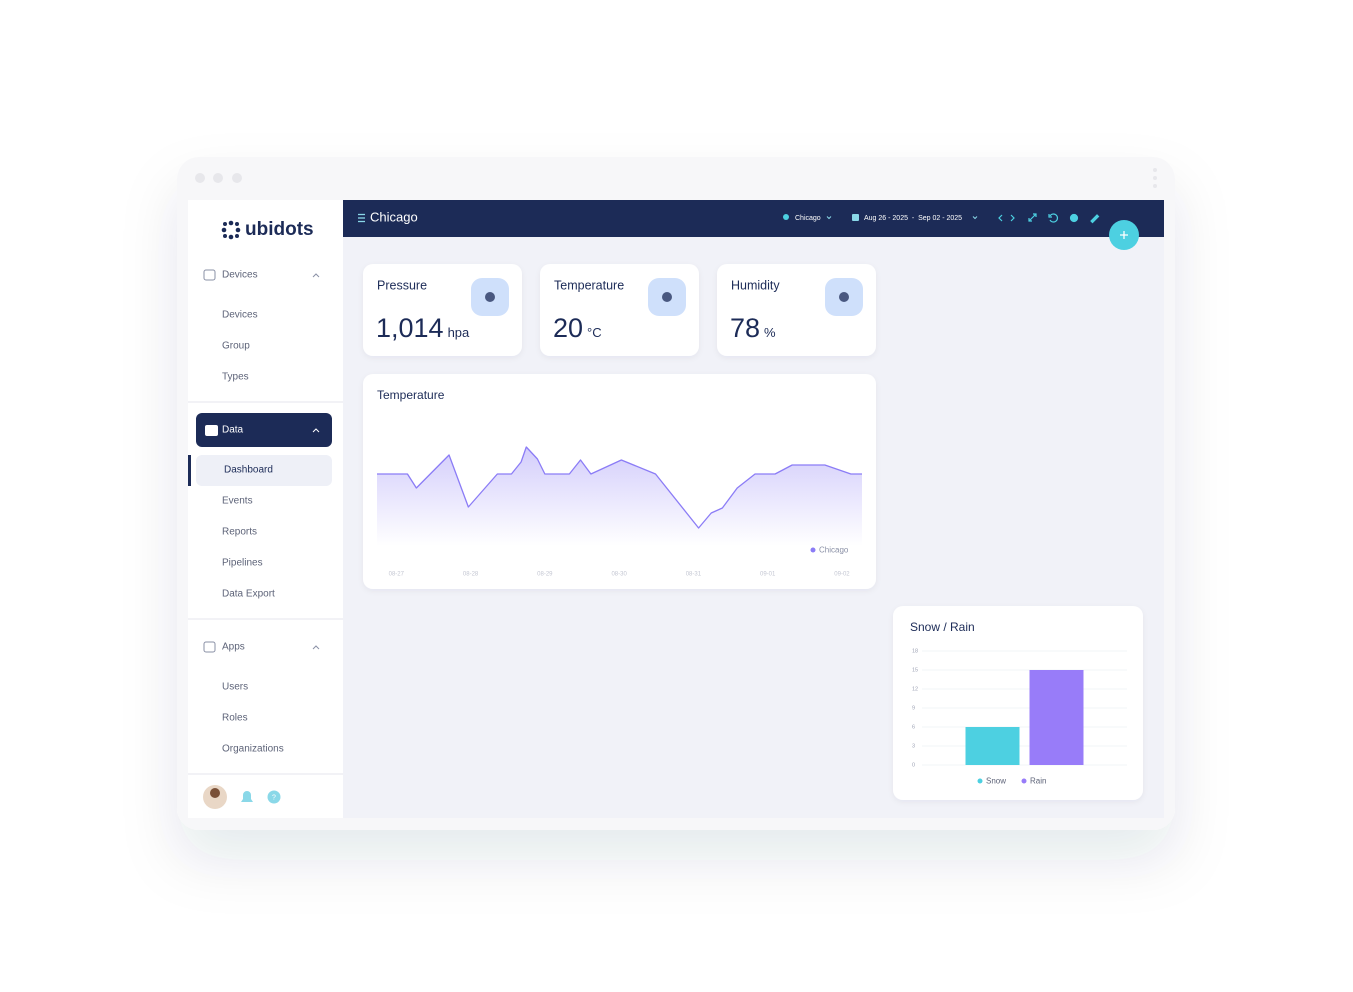 This screenshot has width=1353, height=992. What do you see at coordinates (808, 218) in the screenshot?
I see `location-select: Chicago` at bounding box center [808, 218].